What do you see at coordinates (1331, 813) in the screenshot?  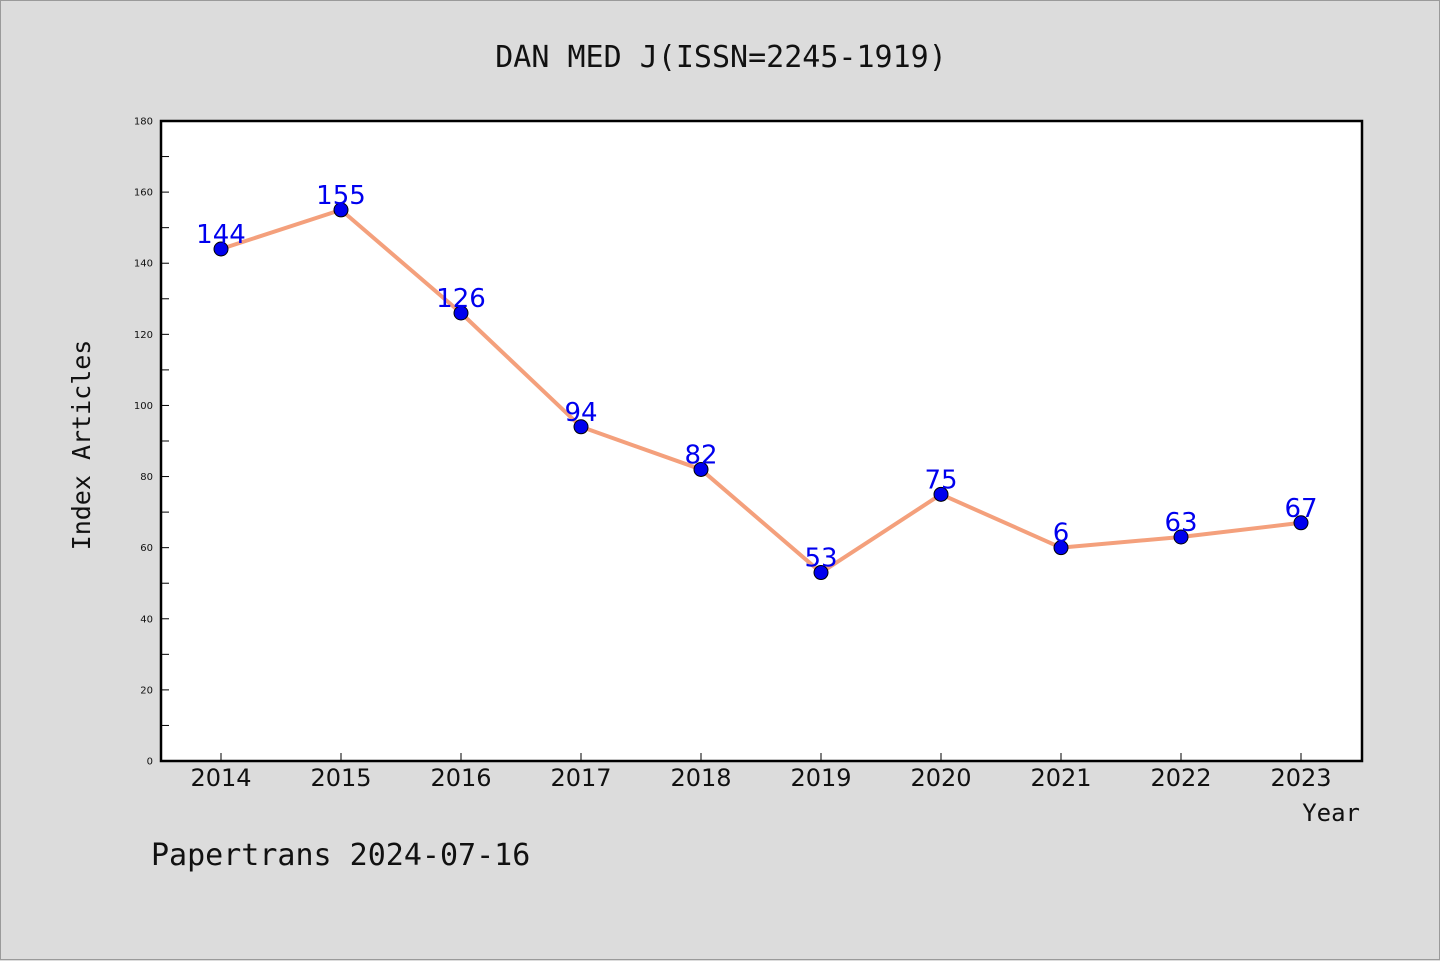 I see `x-axis-label: Year` at bounding box center [1331, 813].